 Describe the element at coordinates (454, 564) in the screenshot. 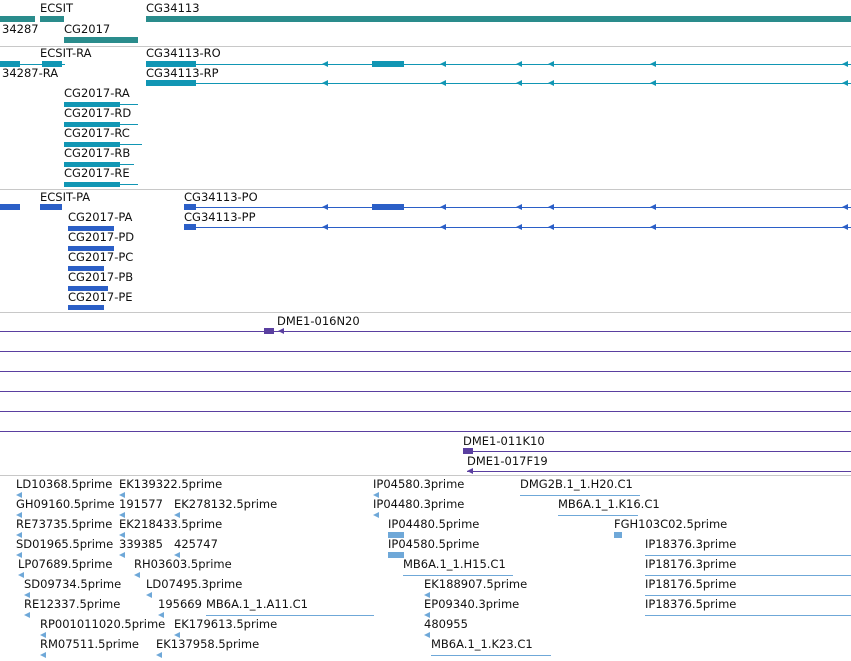

I see `est-label: MB6A.1_1.H15.C1` at that location.